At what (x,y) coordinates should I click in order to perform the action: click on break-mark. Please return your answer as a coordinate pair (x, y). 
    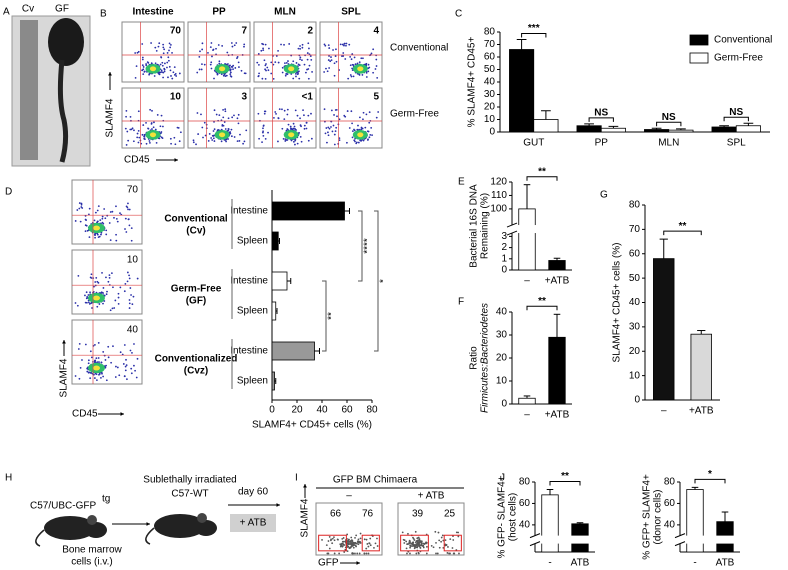
    Looking at the image, I should click on (512, 233).